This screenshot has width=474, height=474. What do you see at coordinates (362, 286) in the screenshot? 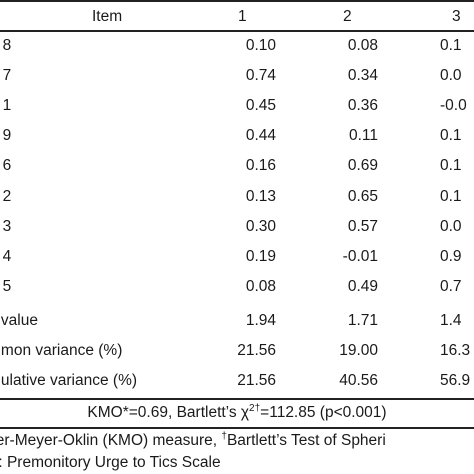
I see `row-value-2: 0.49` at bounding box center [362, 286].